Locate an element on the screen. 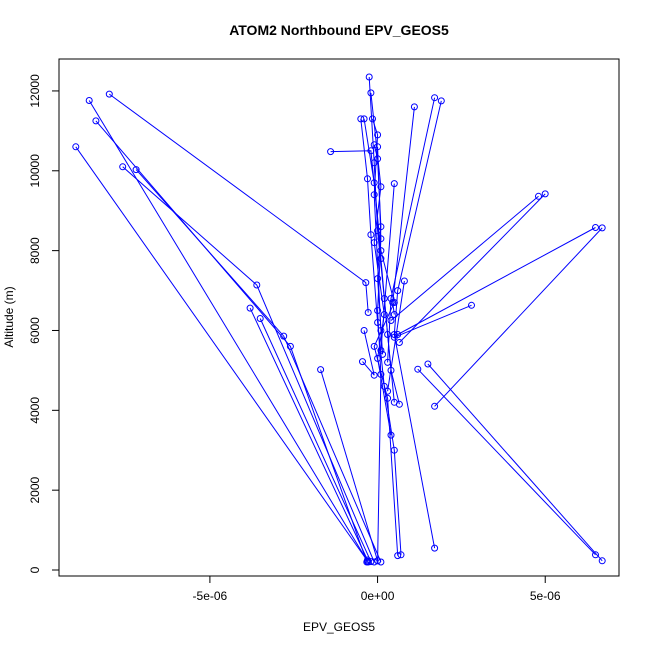 This screenshot has height=650, width=650. x-axis: -5e-06 0e+00 5e-06 is located at coordinates (377, 589).